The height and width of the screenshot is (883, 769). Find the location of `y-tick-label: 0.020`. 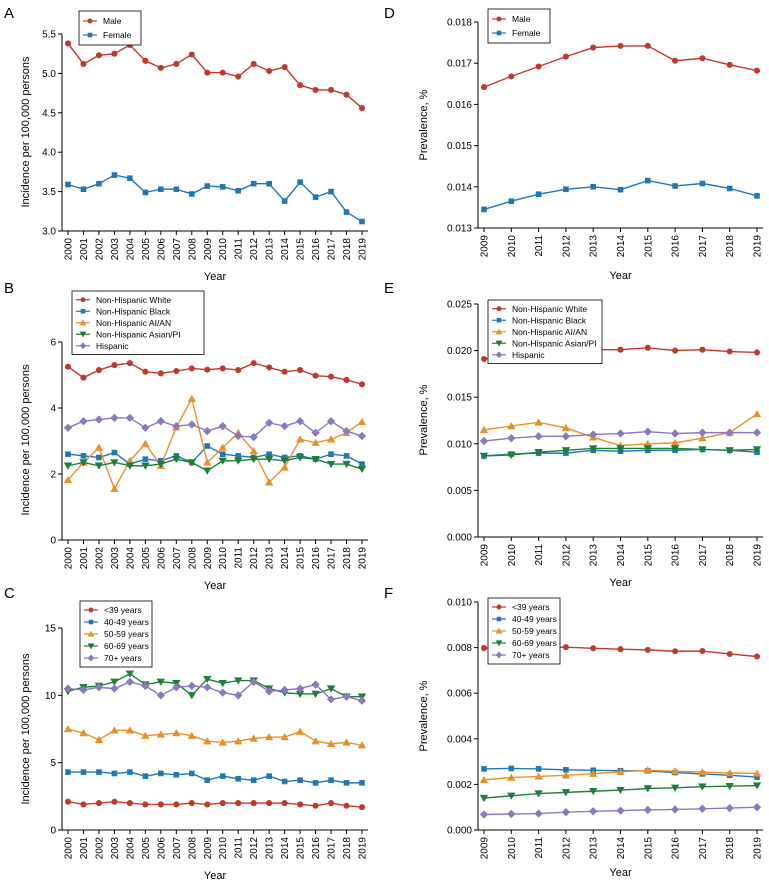

y-tick-label: 0.020 is located at coordinates (459, 351).